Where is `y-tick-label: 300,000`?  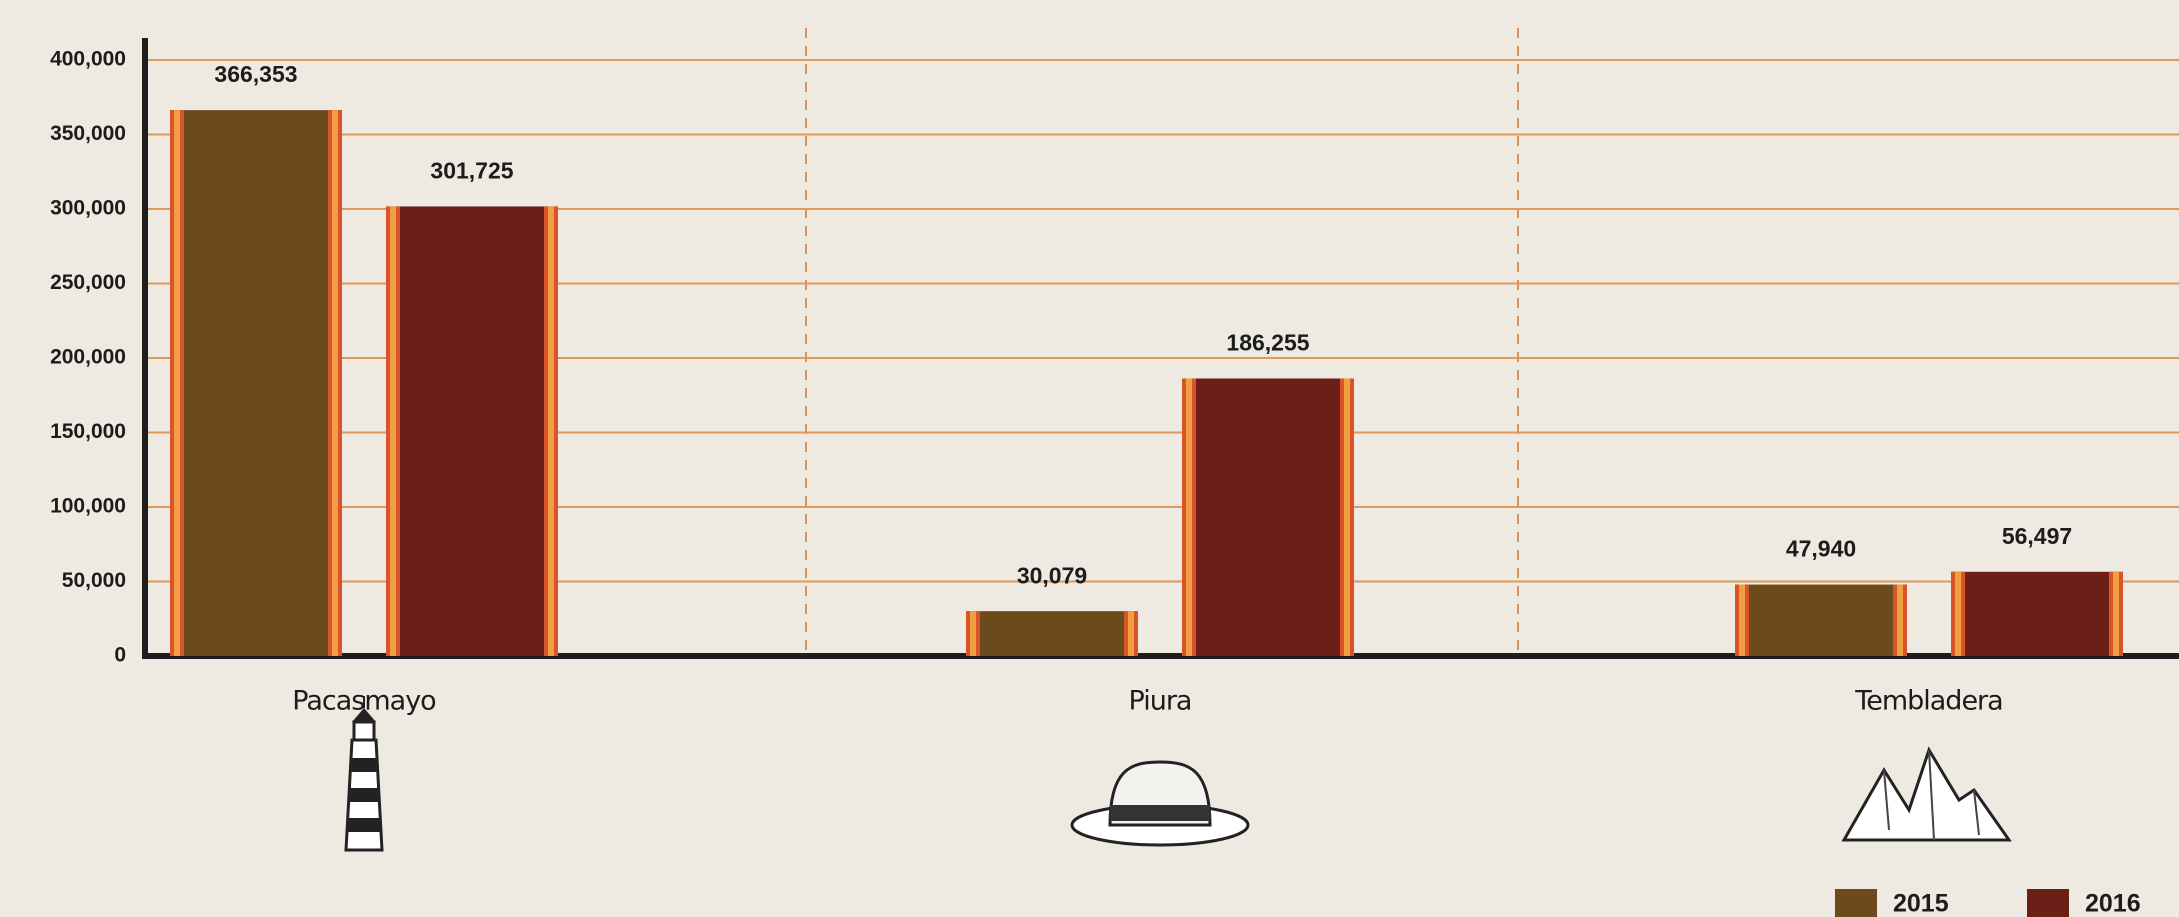 y-tick-label: 300,000 is located at coordinates (88, 208).